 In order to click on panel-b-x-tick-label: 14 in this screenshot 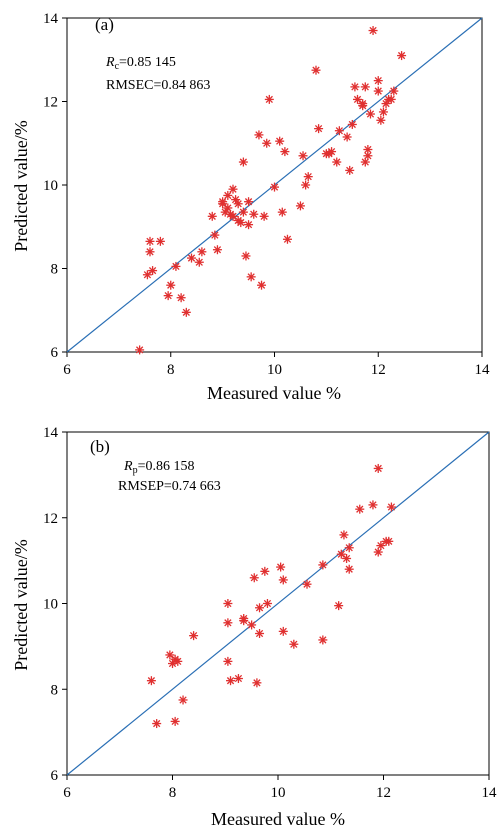, I will do `click(490, 793)`.